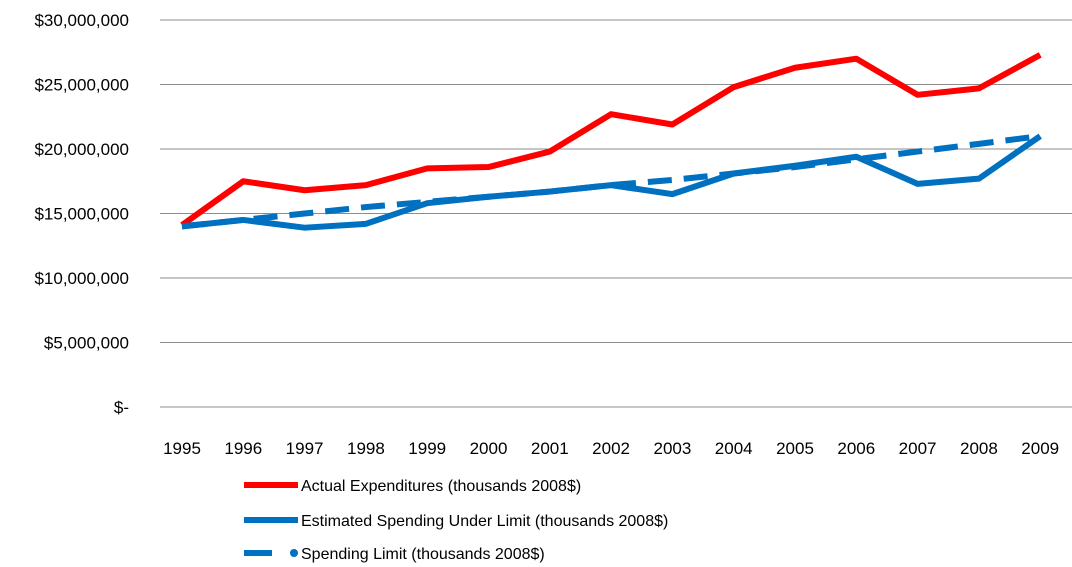 The height and width of the screenshot is (567, 1072). I want to click on x-tick-label: 1997, so click(305, 448).